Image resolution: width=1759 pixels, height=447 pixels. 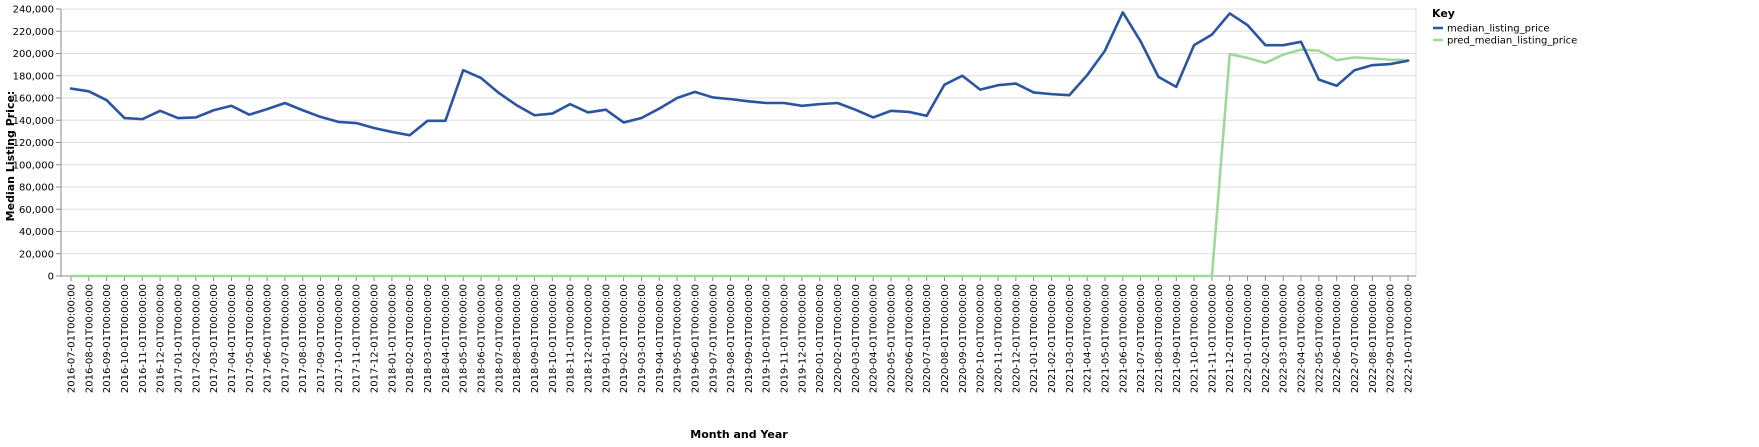 What do you see at coordinates (1409, 338) in the screenshot?
I see `x-tick-label: 2022-10-01T00:00:00` at bounding box center [1409, 338].